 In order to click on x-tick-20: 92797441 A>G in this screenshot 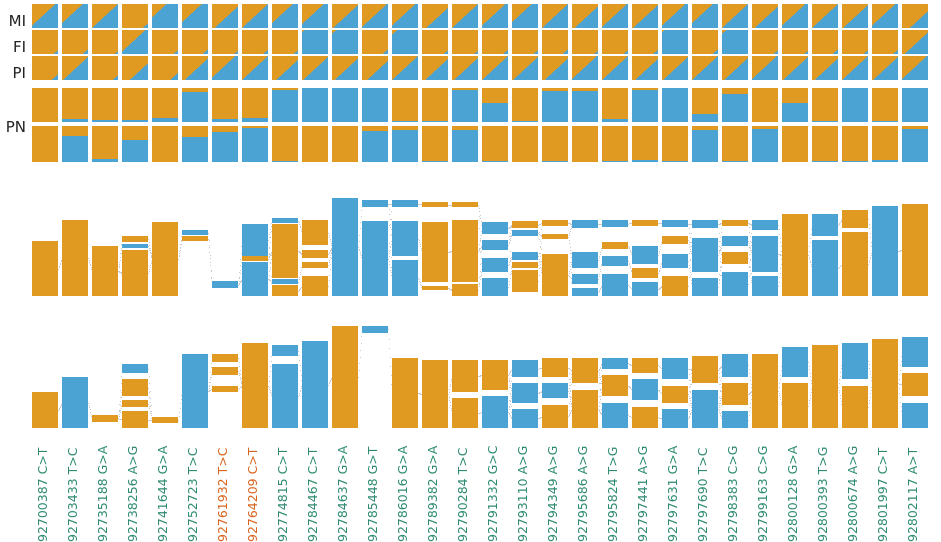, I will do `click(642, 493)`.